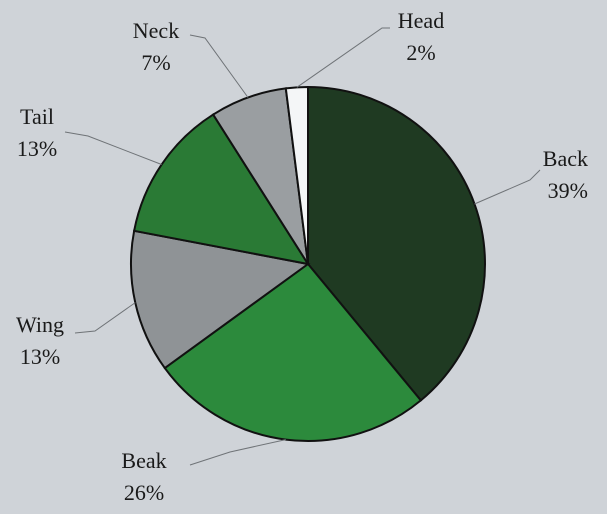 The width and height of the screenshot is (607, 514). What do you see at coordinates (507, 187) in the screenshot?
I see `leader-line-back` at bounding box center [507, 187].